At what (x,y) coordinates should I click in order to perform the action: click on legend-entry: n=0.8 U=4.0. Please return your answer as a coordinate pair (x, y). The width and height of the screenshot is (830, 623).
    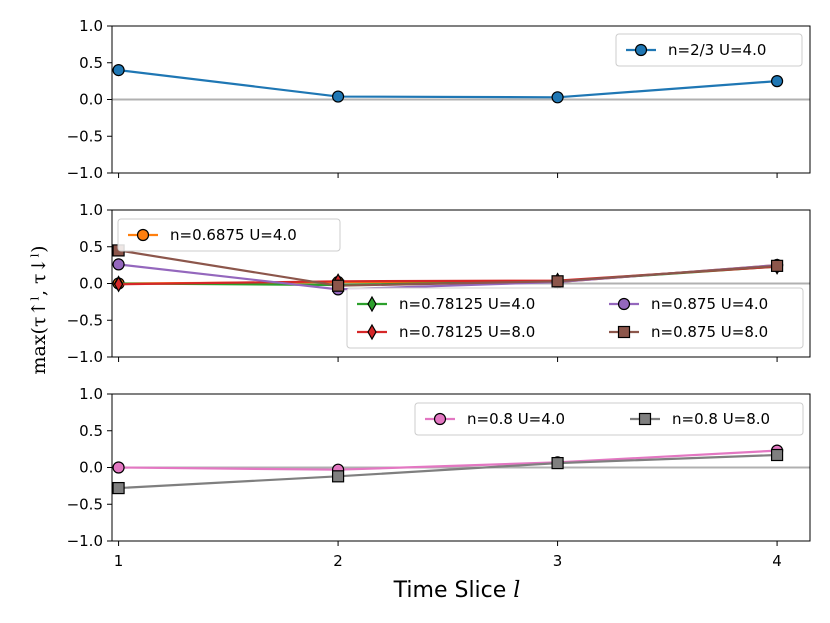
    Looking at the image, I should click on (495, 419).